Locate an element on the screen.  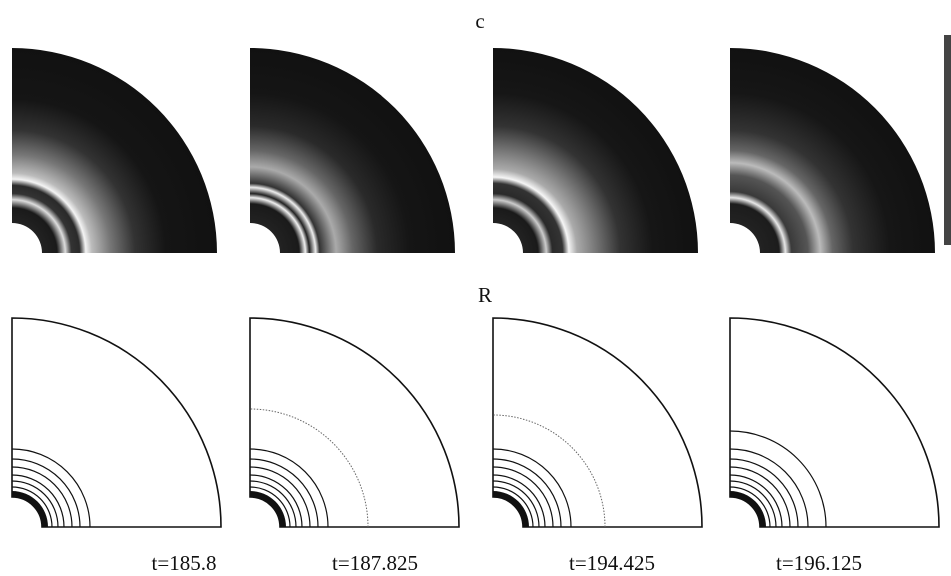
row-label: c is located at coordinates (479, 21).